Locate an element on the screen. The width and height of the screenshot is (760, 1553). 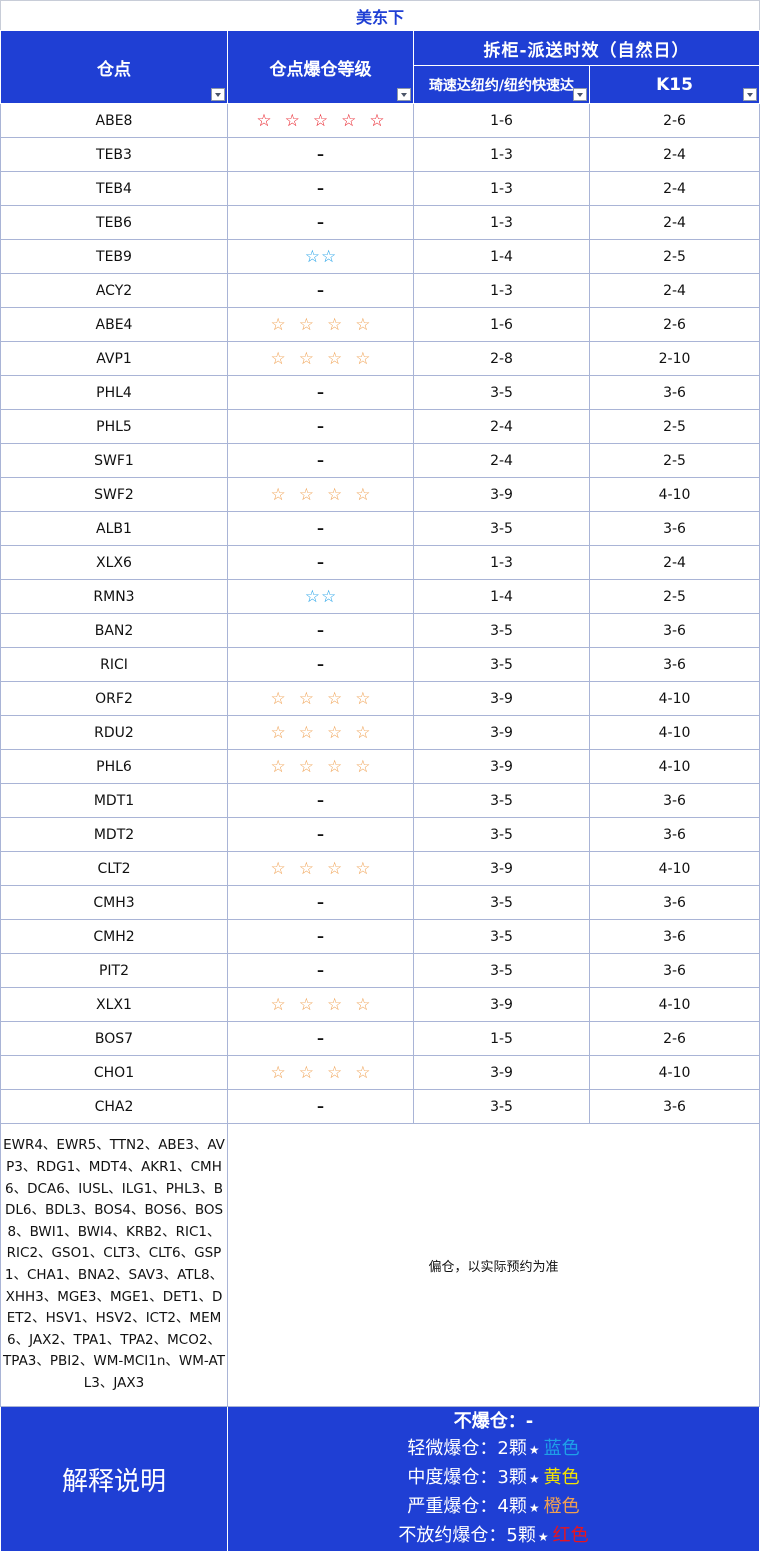
warehouse-code: RICI is located at coordinates (114, 664).